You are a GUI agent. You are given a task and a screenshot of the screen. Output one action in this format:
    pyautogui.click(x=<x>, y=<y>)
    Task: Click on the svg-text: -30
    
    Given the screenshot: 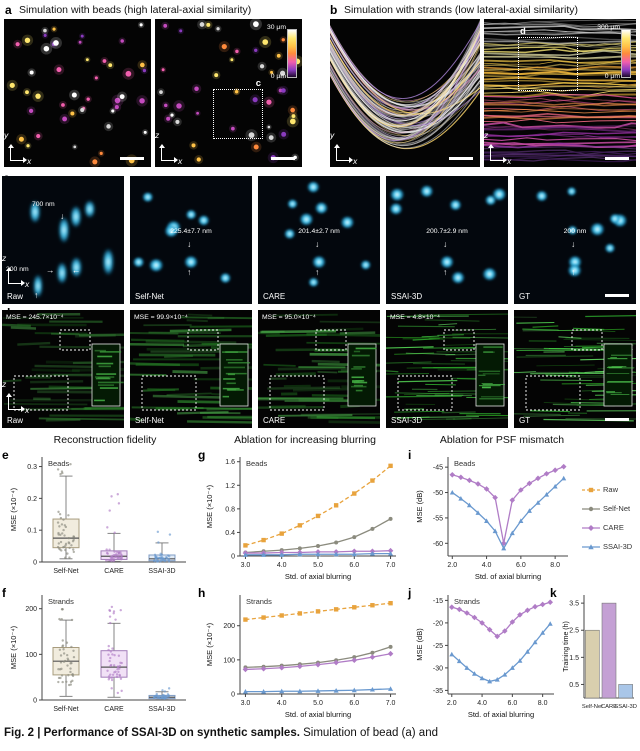 What is the action you would take?
    pyautogui.click(x=438, y=668)
    